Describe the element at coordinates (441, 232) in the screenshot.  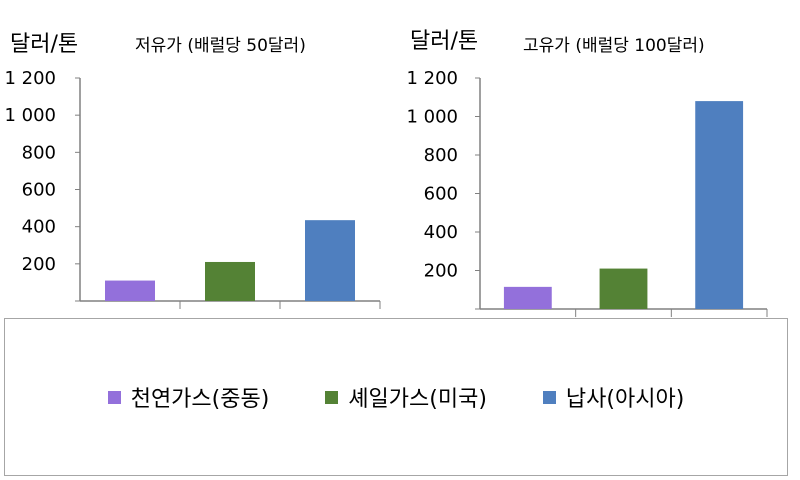
I see `right-y-tick-label: 400` at that location.